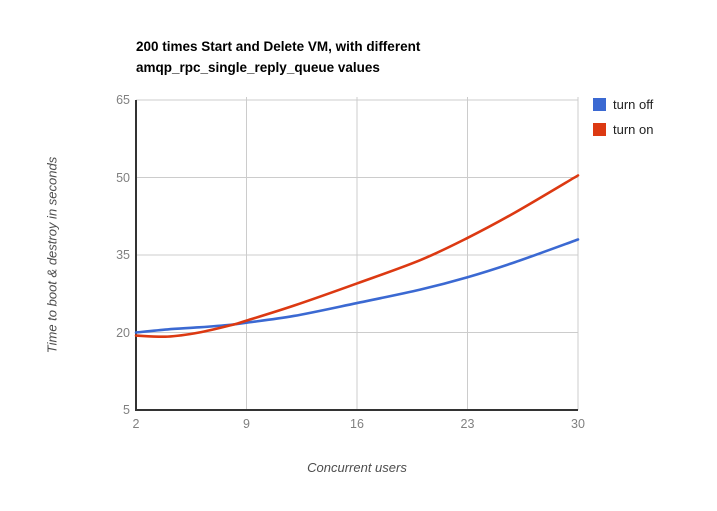 The height and width of the screenshot is (511, 717). I want to click on legend-label-turn-off: turn off, so click(633, 104).